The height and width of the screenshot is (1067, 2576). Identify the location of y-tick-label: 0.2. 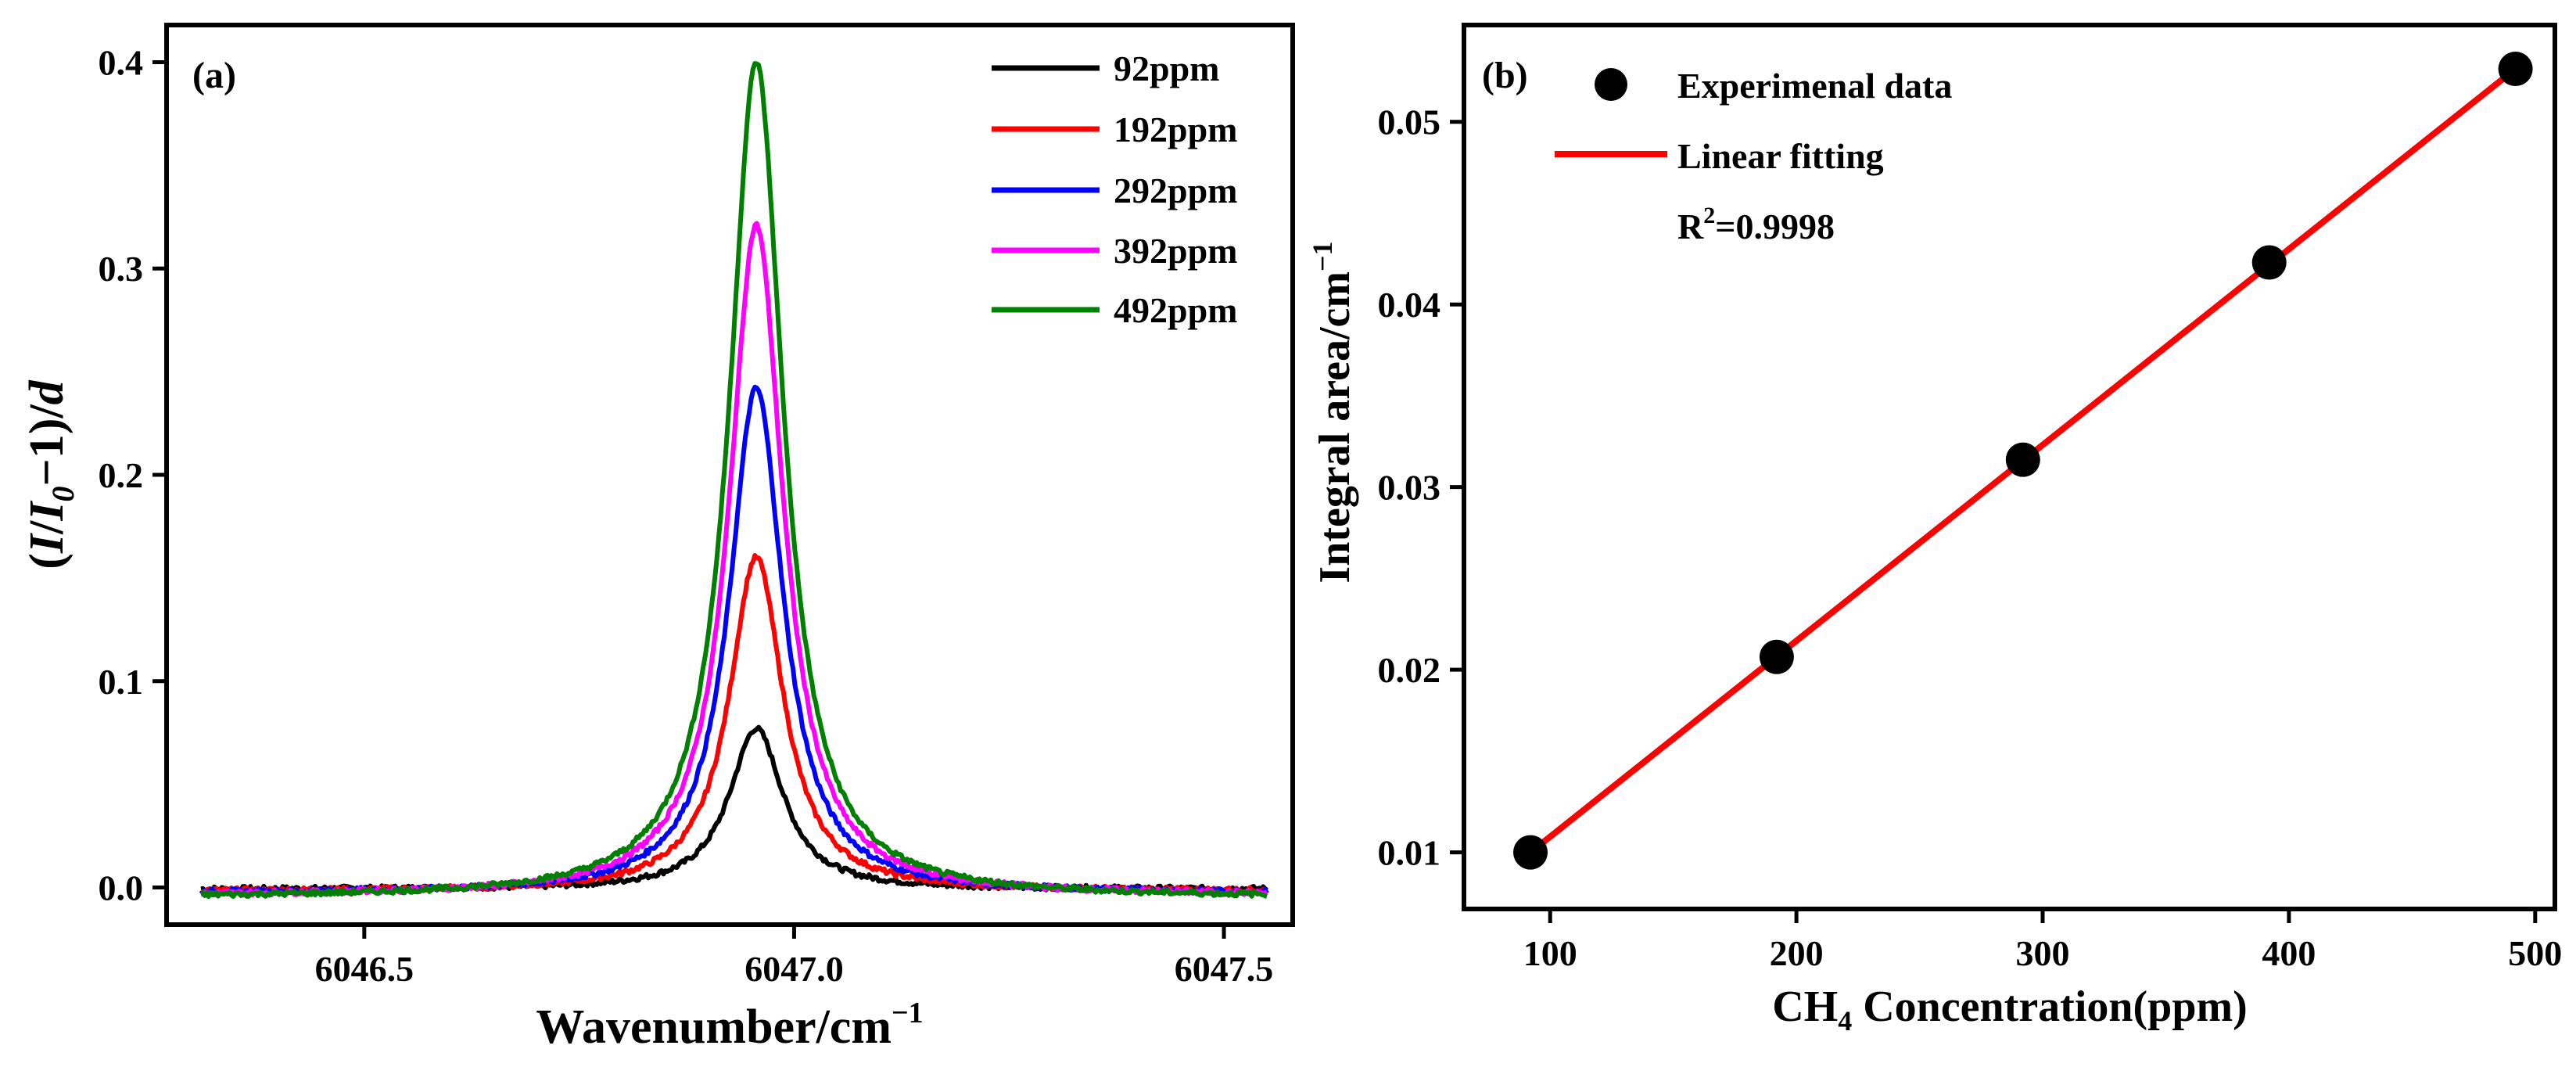
(121, 475).